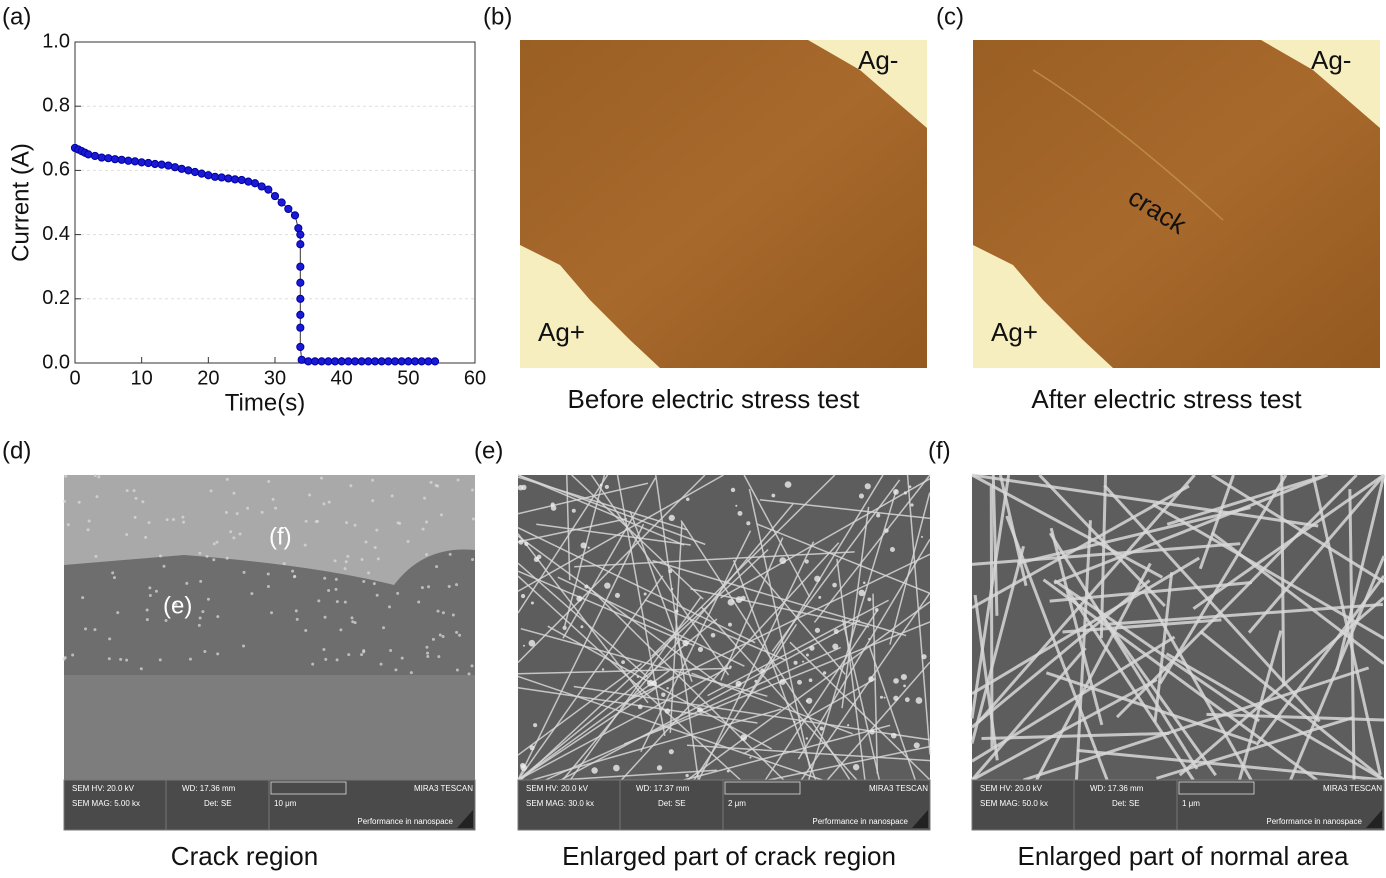 This screenshot has height=878, width=1386. What do you see at coordinates (867, 84) in the screenshot?
I see `electrode` at bounding box center [867, 84].